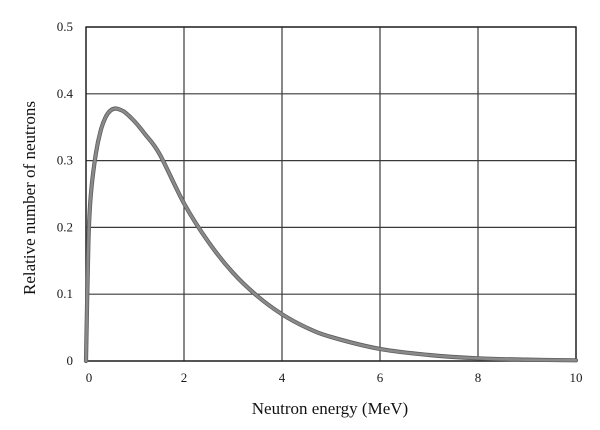  Describe the element at coordinates (70, 360) in the screenshot. I see `y-tick-label: 0` at that location.